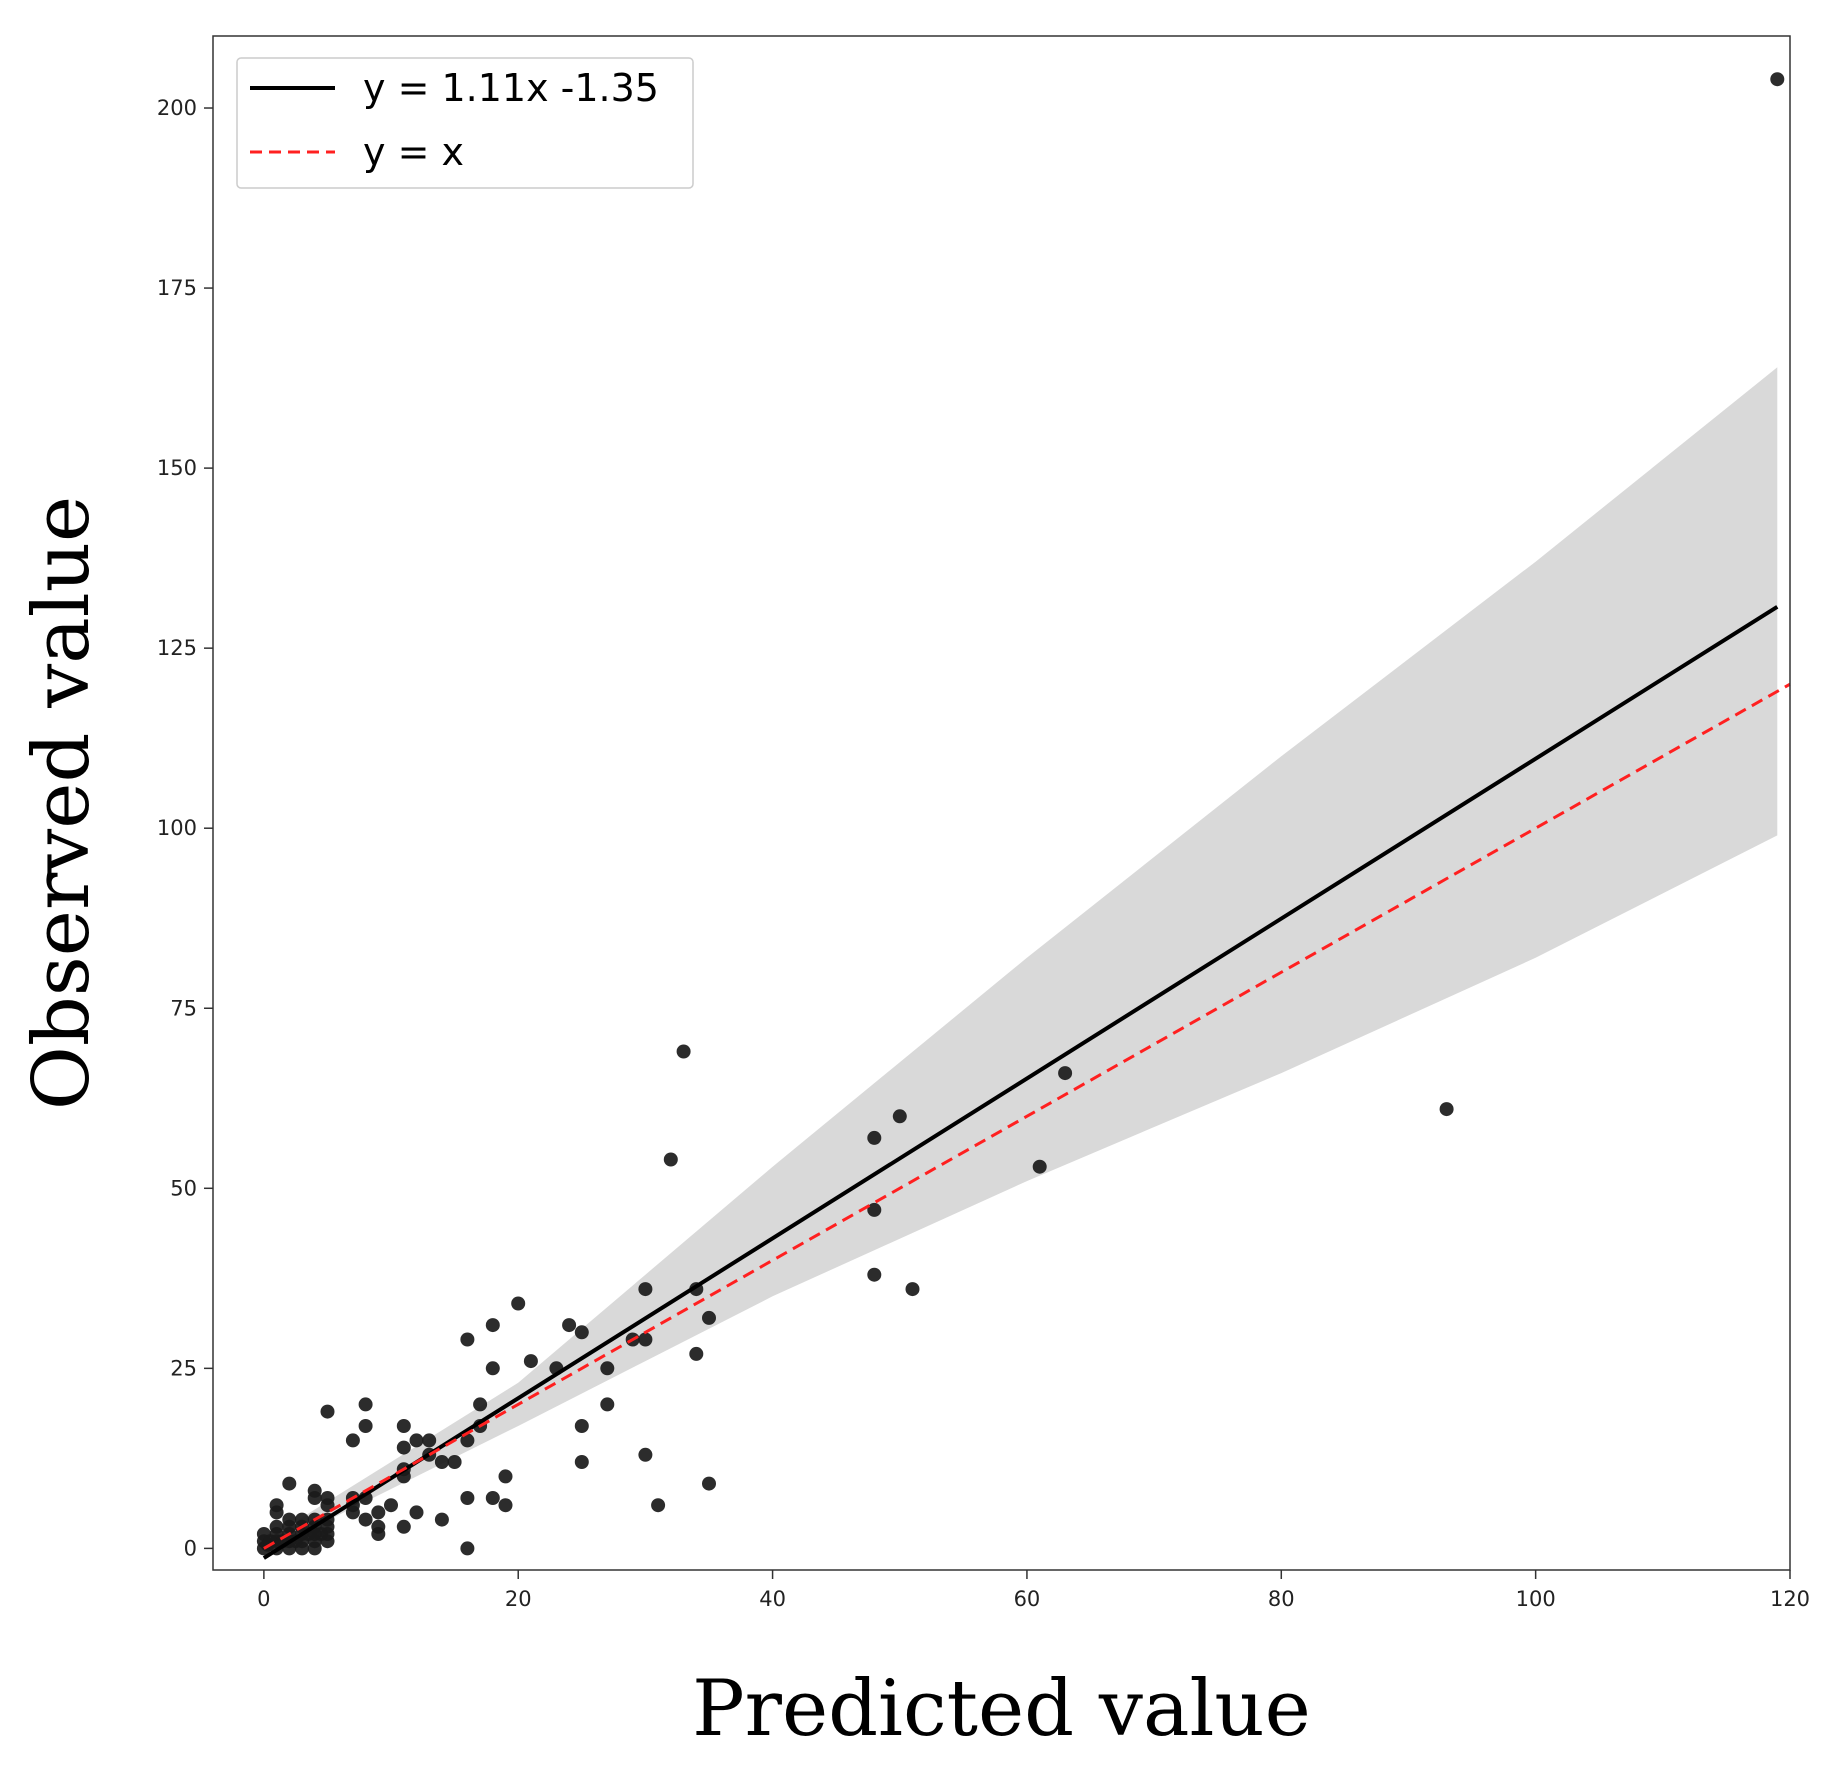 The height and width of the screenshot is (1768, 1833). Describe the element at coordinates (62, 803) in the screenshot. I see `y-axis-title: Observed value` at that location.